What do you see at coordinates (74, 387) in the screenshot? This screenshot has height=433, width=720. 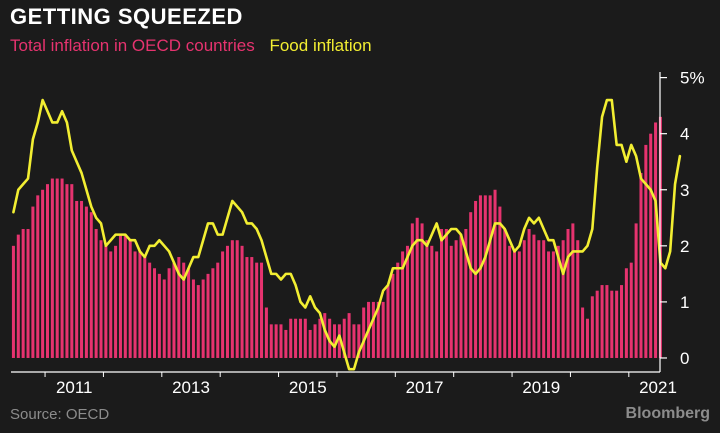 I see `x-tick-label: 2011` at bounding box center [74, 387].